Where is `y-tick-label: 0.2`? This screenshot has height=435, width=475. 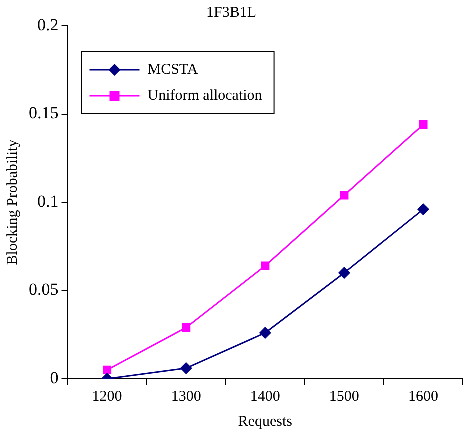
y-tick-label: 0.2 is located at coordinates (48, 24).